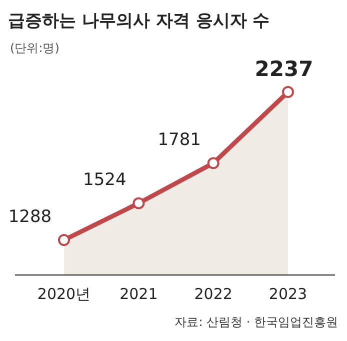 The width and height of the screenshot is (347, 341). Describe the element at coordinates (284, 69) in the screenshot. I see `data-label: 2237` at that location.